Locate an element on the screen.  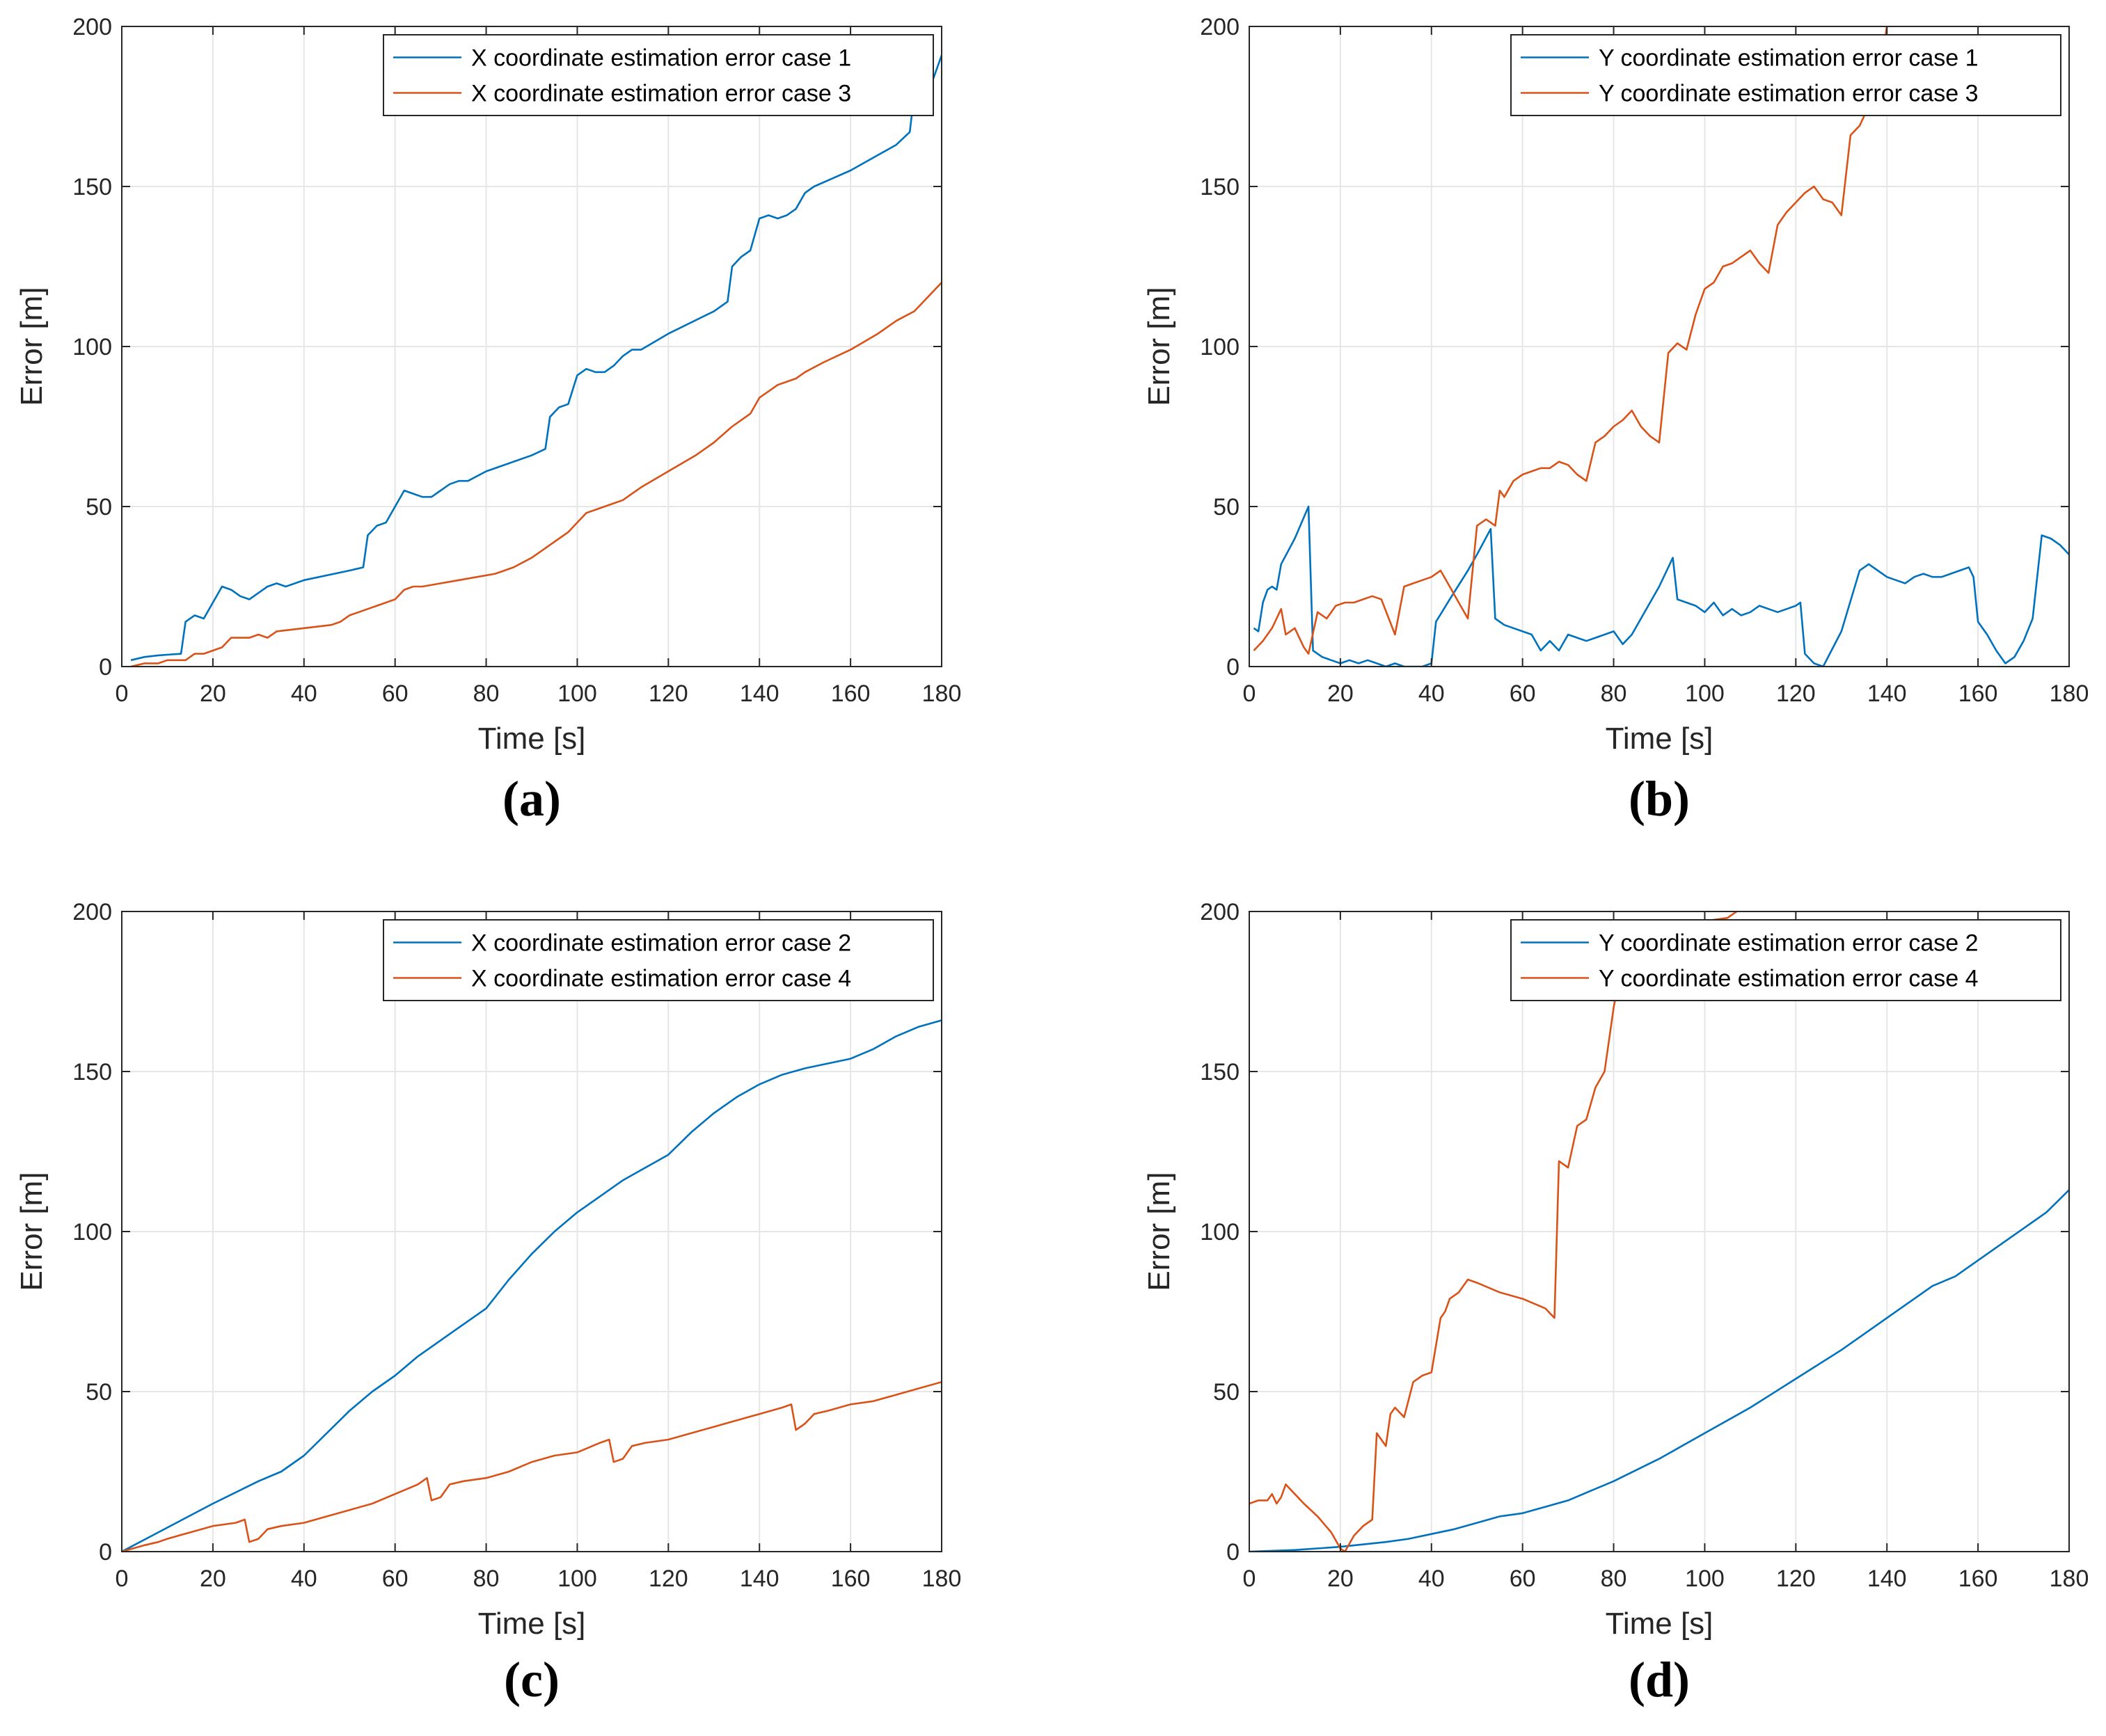
legend-entry-label: Y coordinate estimation error case 2 is located at coordinates (1789, 944).